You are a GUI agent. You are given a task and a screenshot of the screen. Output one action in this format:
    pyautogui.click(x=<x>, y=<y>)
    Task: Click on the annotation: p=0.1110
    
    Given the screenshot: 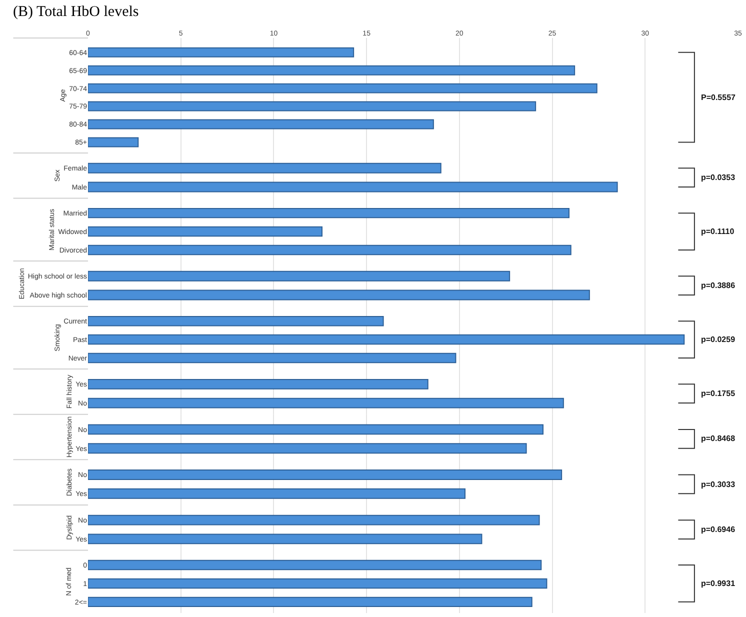 What is the action you would take?
    pyautogui.click(x=718, y=231)
    